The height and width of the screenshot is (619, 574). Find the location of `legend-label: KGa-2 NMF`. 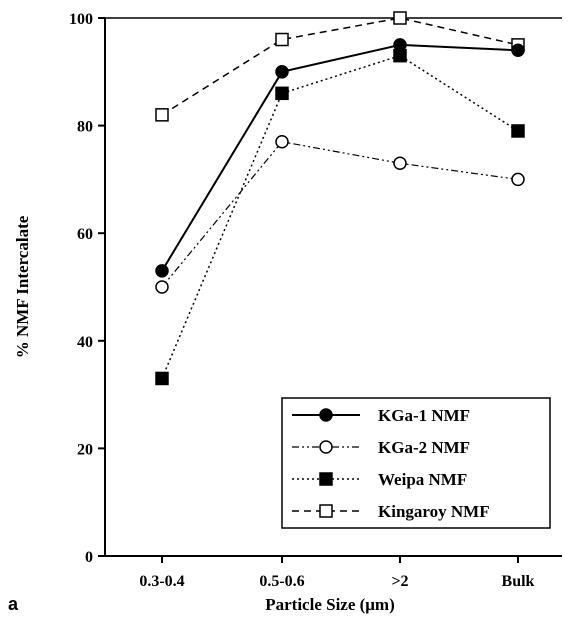

legend-label: KGa-2 NMF is located at coordinates (424, 447).